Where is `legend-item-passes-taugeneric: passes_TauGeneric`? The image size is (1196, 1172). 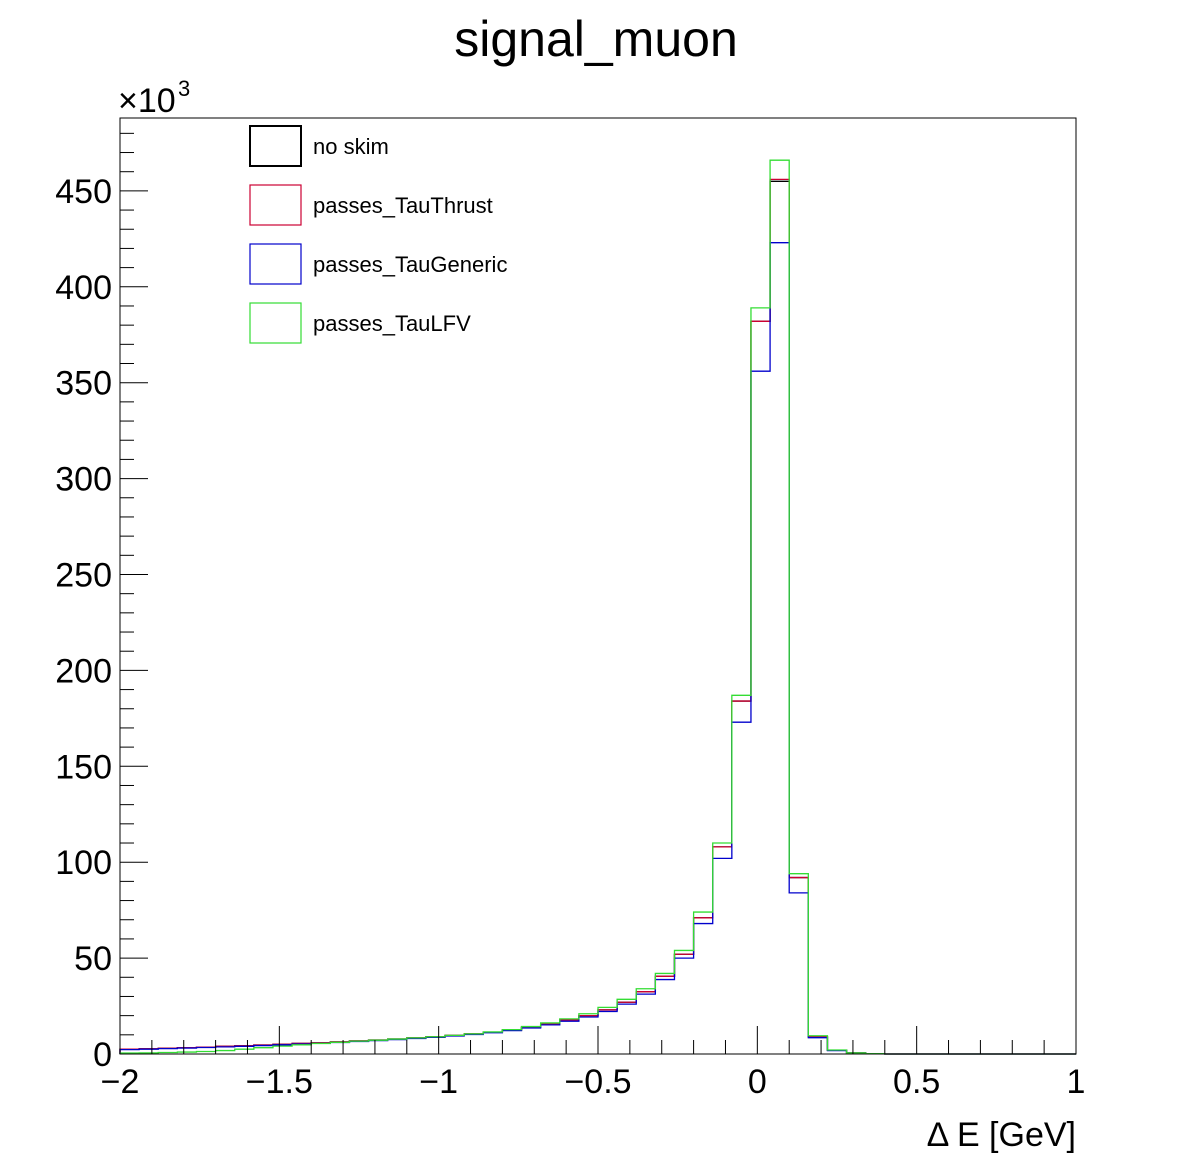
legend-item-passes-taugeneric: passes_TauGeneric is located at coordinates (378, 264).